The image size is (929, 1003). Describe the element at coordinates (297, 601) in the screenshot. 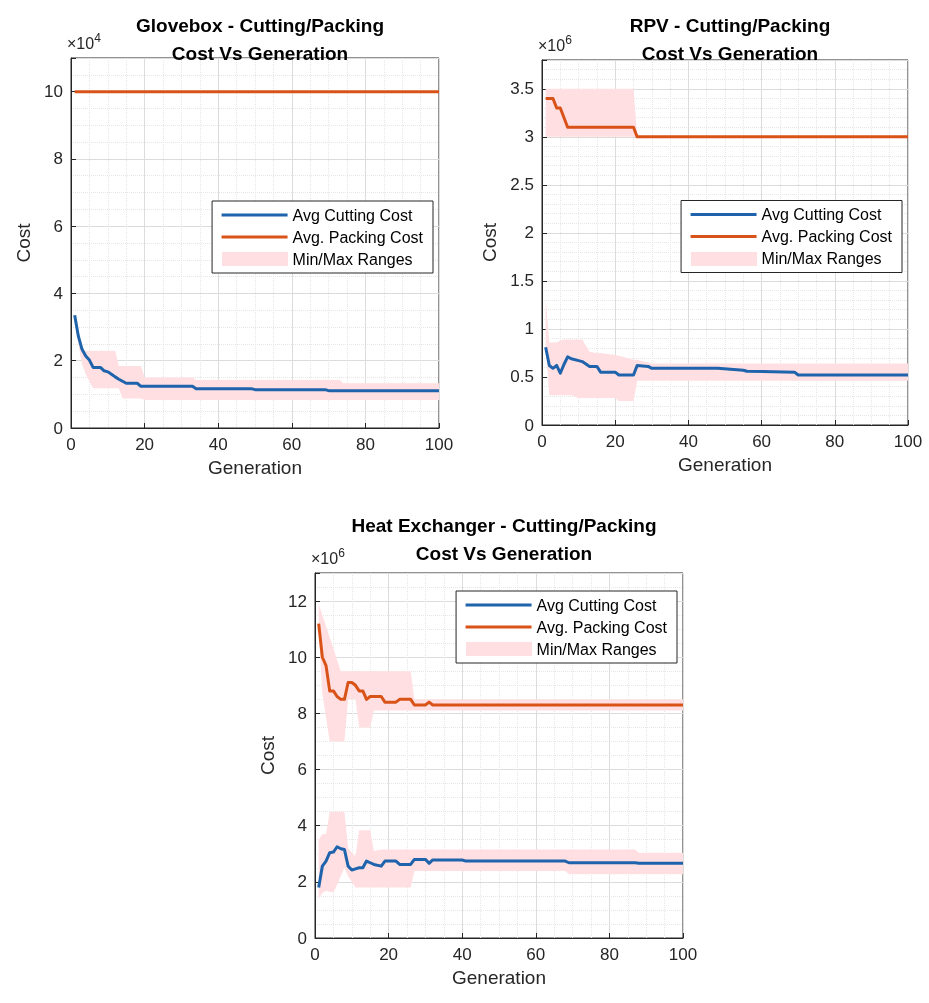

I see `y-tick-label: 12` at that location.